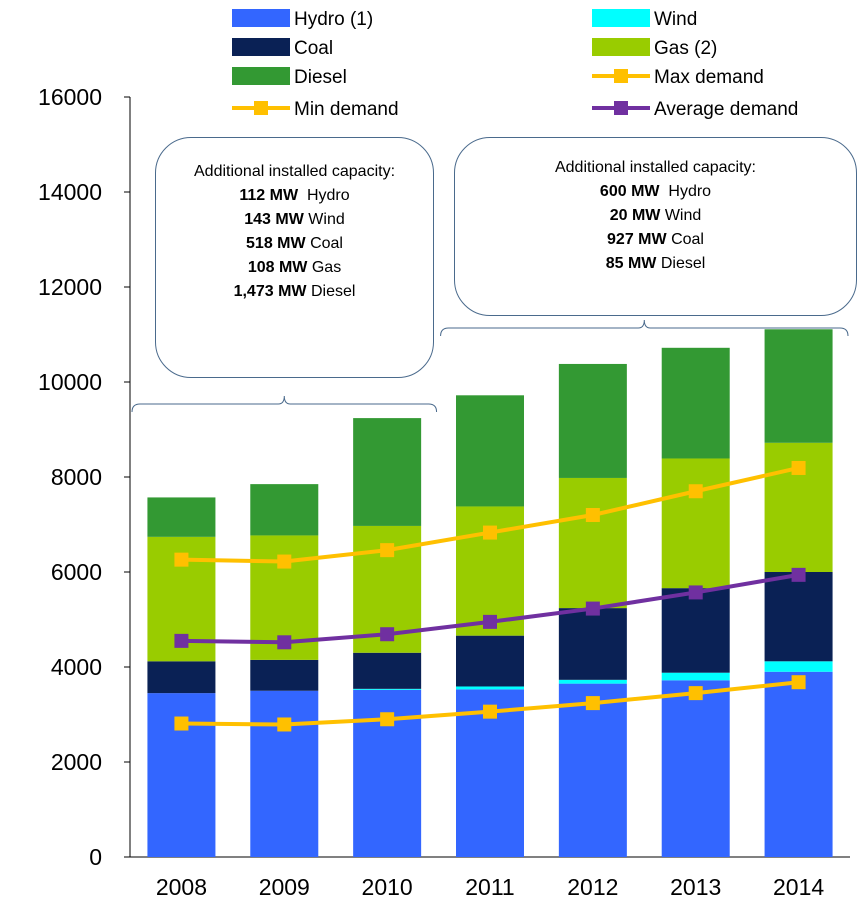 This screenshot has height=910, width=863. Describe the element at coordinates (621, 76) in the screenshot. I see `legend-marker-max-demand` at that location.